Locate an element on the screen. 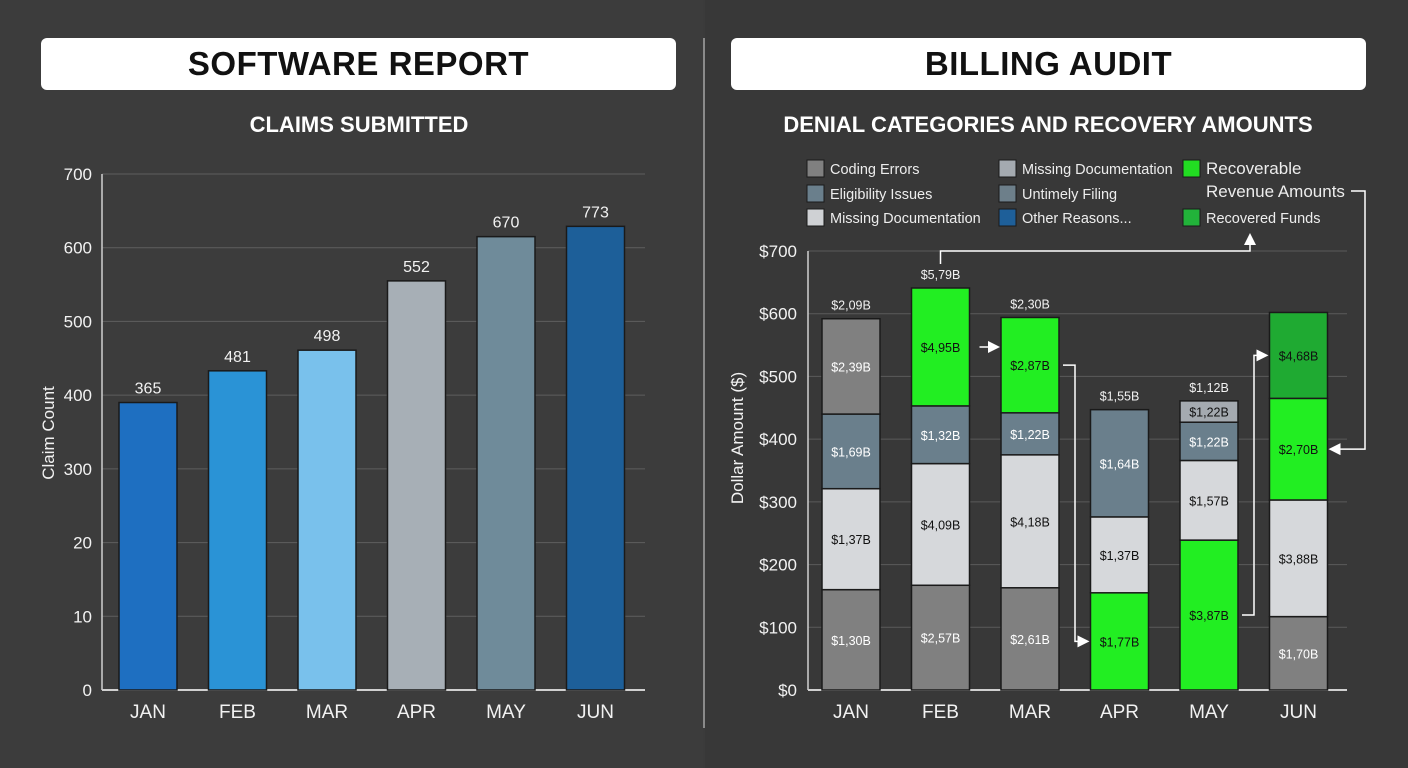 This screenshot has height=768, width=1408. data-label: 365 is located at coordinates (148, 389).